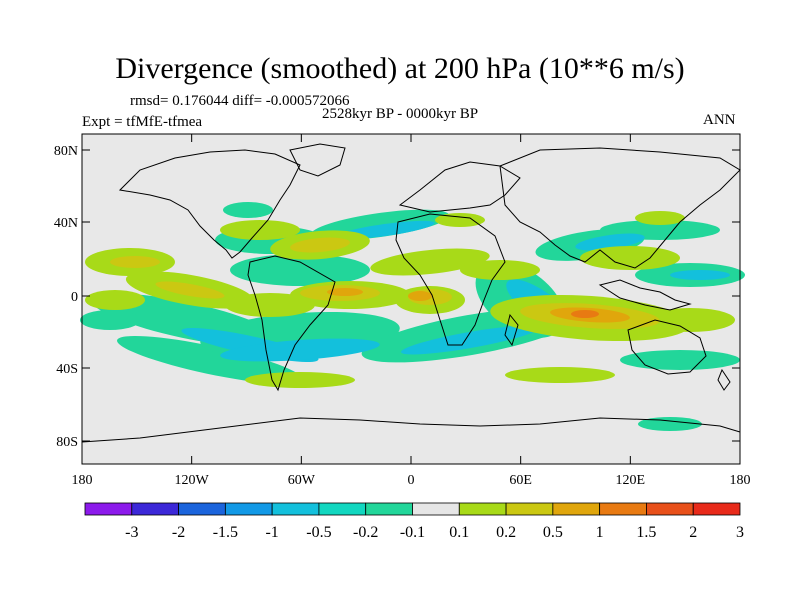 Image resolution: width=800 pixels, height=600 pixels. Describe the element at coordinates (645, 295) in the screenshot. I see `maritime-continent-coast` at that location.